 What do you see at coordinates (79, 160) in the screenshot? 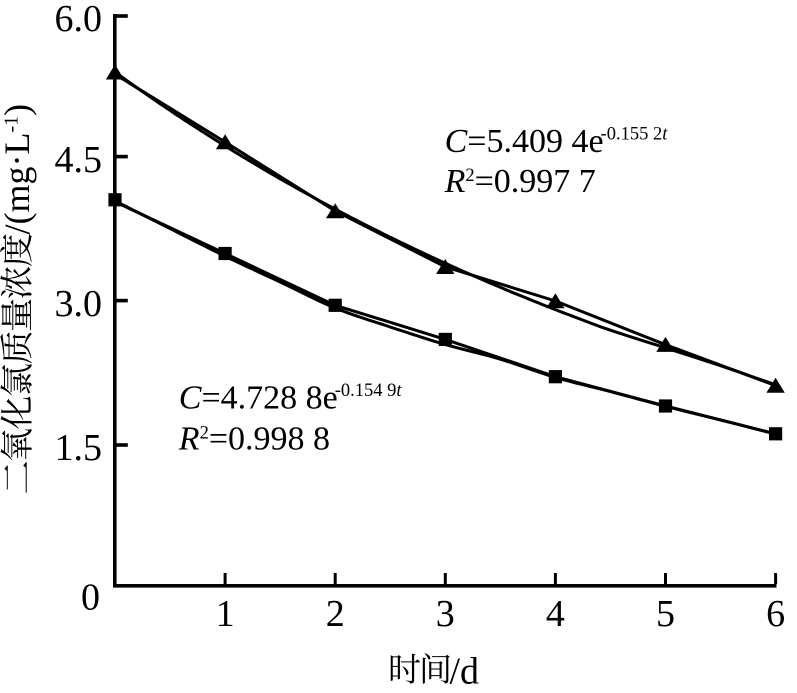
I see `svg-text: 4.5` at bounding box center [79, 160].